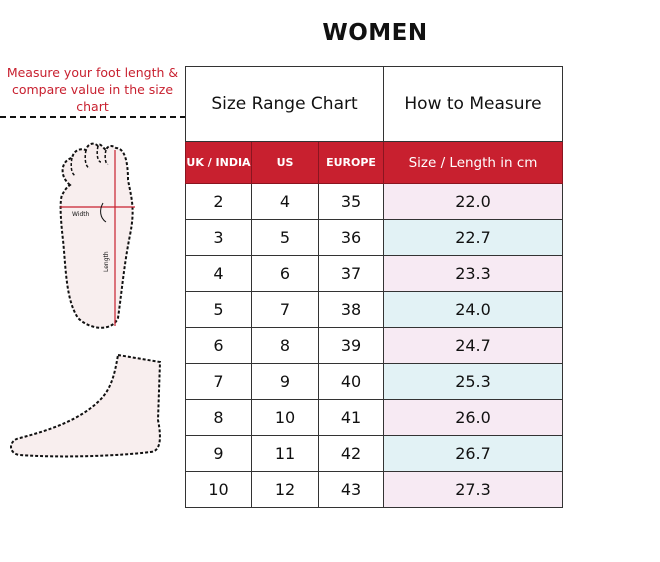  What do you see at coordinates (473, 237) in the screenshot?
I see `length-cm: 22.7` at bounding box center [473, 237].